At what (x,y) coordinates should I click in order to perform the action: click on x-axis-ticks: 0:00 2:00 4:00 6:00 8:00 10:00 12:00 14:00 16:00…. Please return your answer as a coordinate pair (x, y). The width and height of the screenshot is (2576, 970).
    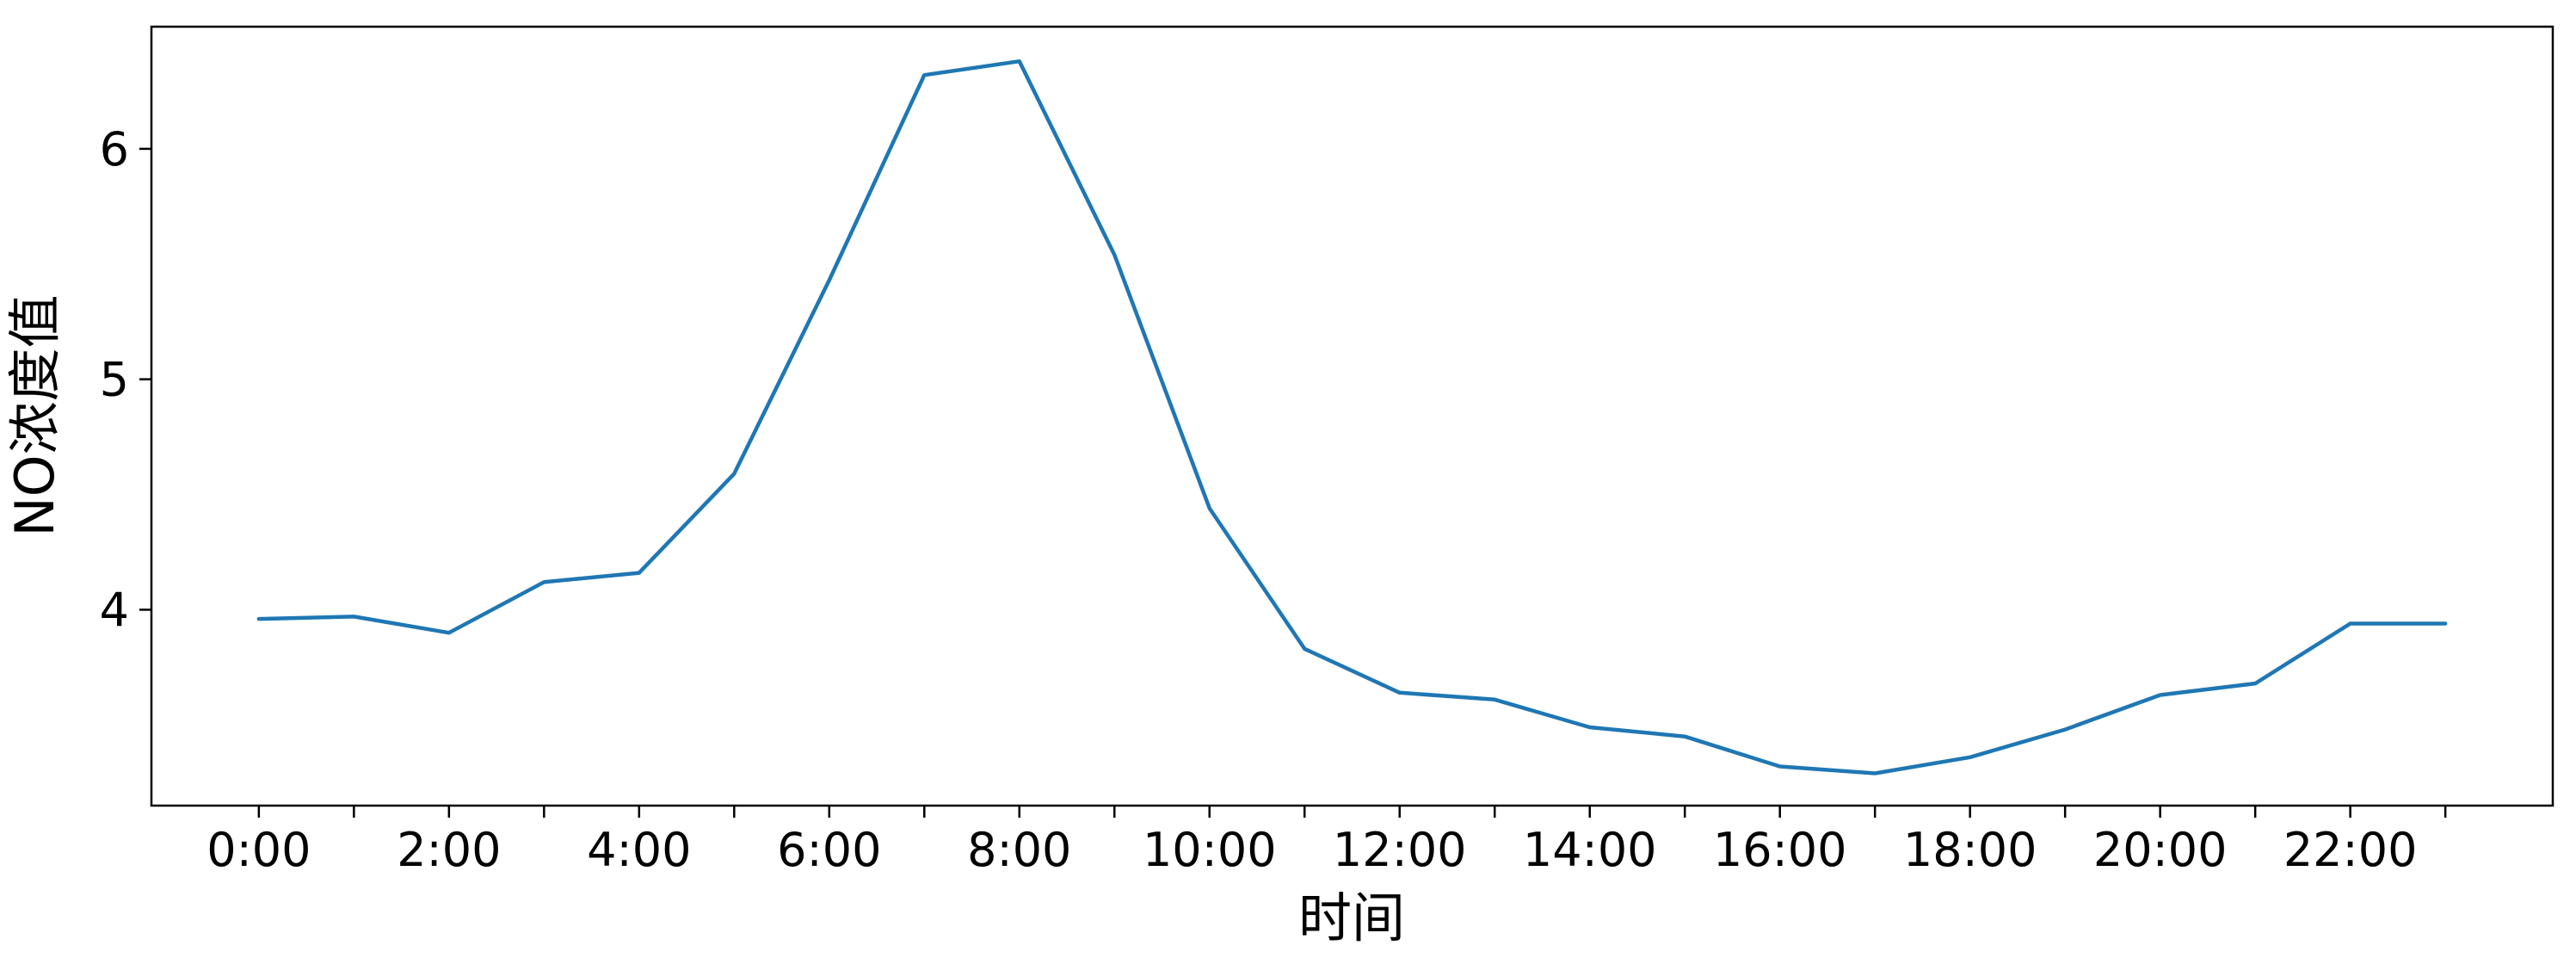
    Looking at the image, I should click on (1326, 842).